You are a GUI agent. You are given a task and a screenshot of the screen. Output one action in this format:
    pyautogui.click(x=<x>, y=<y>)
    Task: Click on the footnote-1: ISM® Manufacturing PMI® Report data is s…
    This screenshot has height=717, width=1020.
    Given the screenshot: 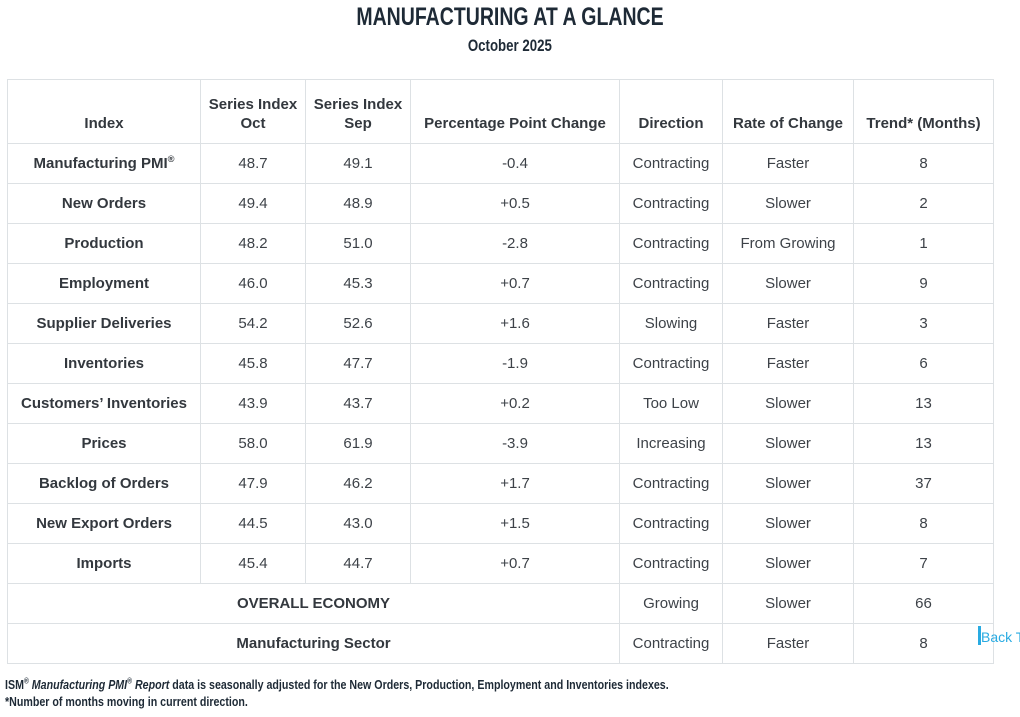 What is the action you would take?
    pyautogui.click(x=415, y=684)
    